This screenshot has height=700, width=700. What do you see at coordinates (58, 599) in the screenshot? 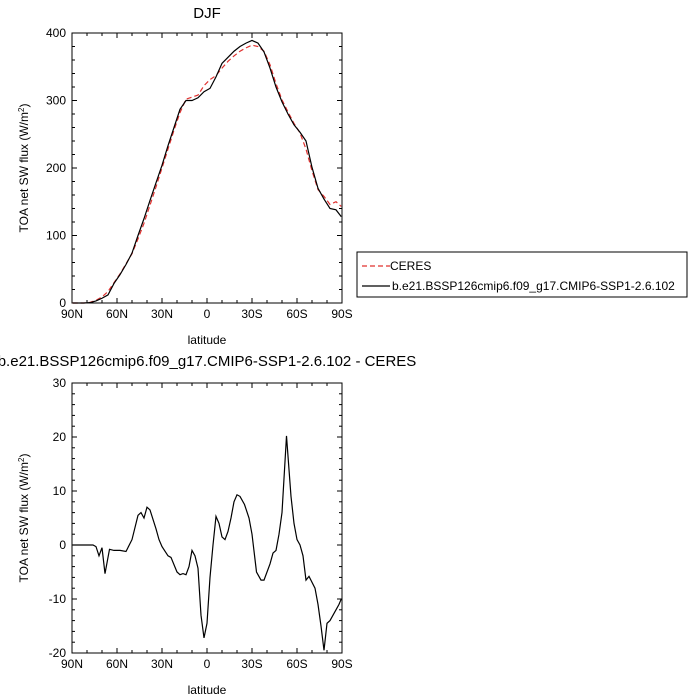
I see `y-tick-label: -10` at bounding box center [58, 599].